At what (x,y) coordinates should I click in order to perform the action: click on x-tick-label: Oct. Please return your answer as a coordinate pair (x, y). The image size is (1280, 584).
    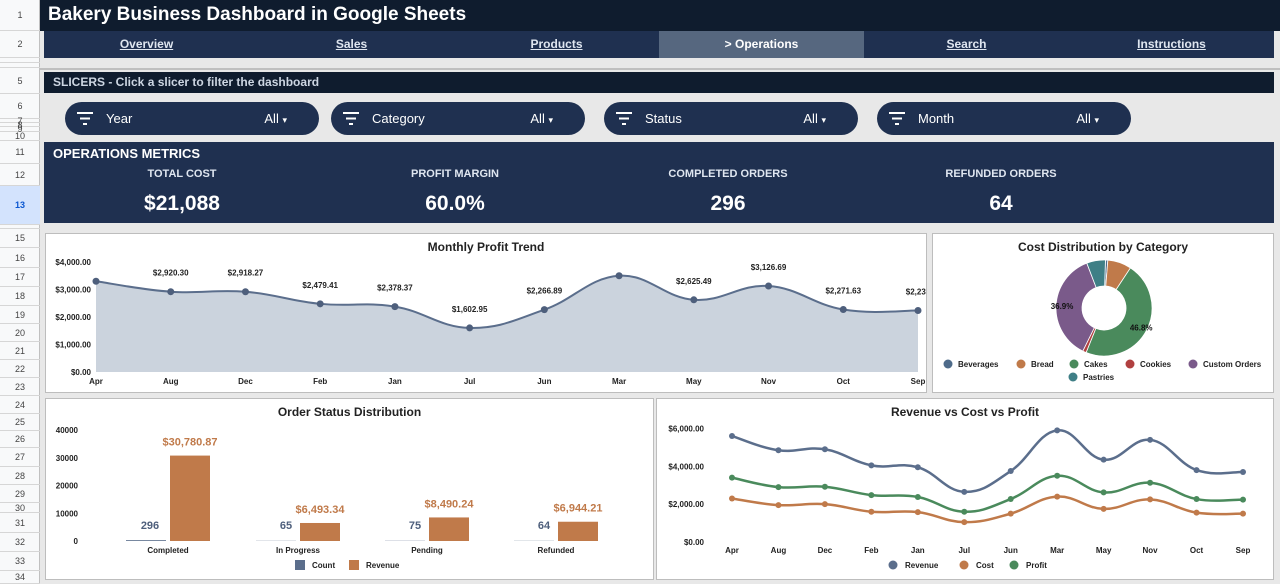
    Looking at the image, I should click on (1197, 550).